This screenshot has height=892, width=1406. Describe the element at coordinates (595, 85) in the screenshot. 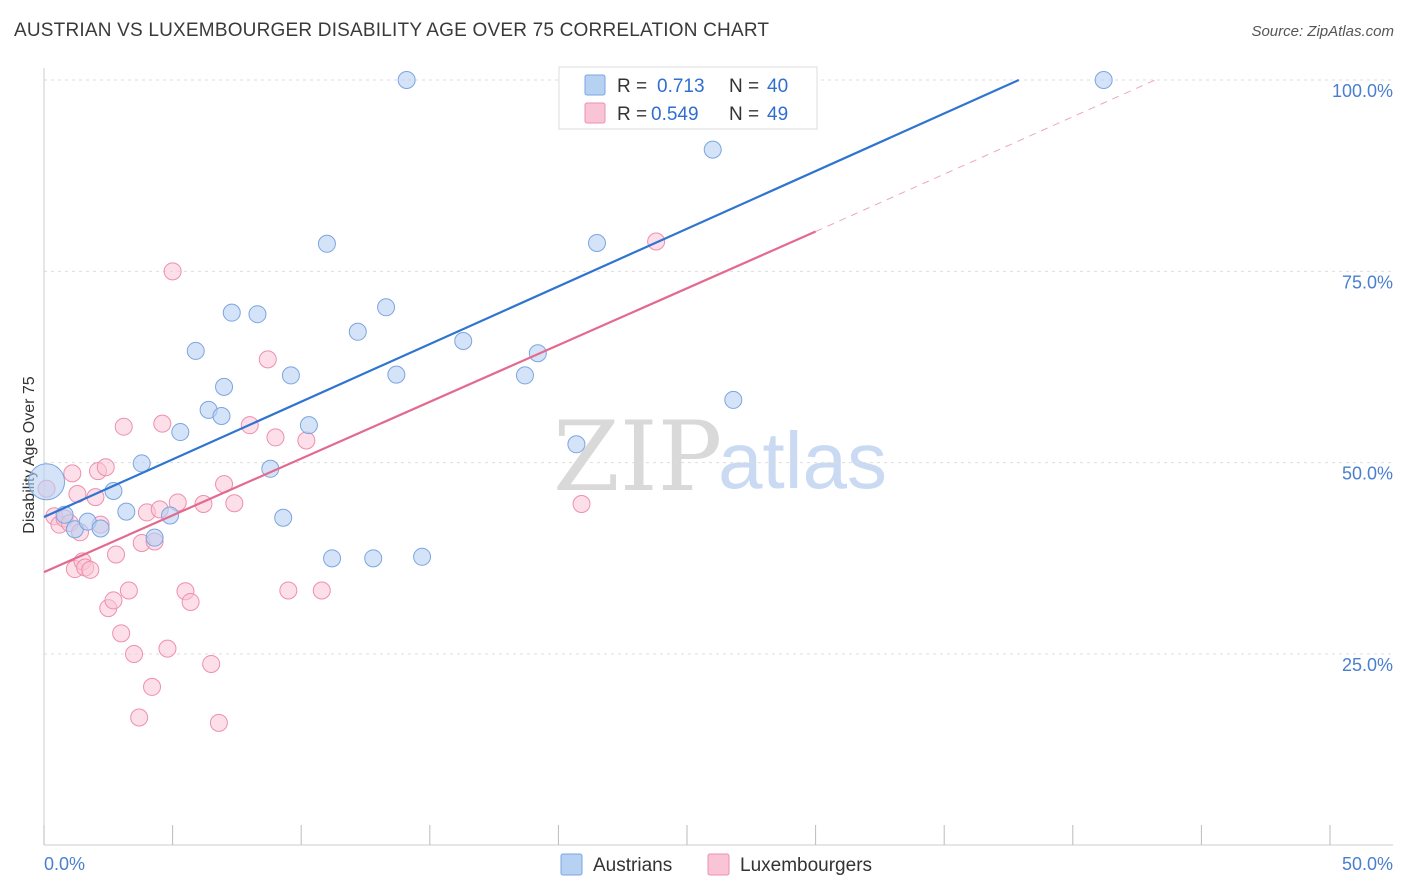

I see `legend-swatch-austrians` at that location.